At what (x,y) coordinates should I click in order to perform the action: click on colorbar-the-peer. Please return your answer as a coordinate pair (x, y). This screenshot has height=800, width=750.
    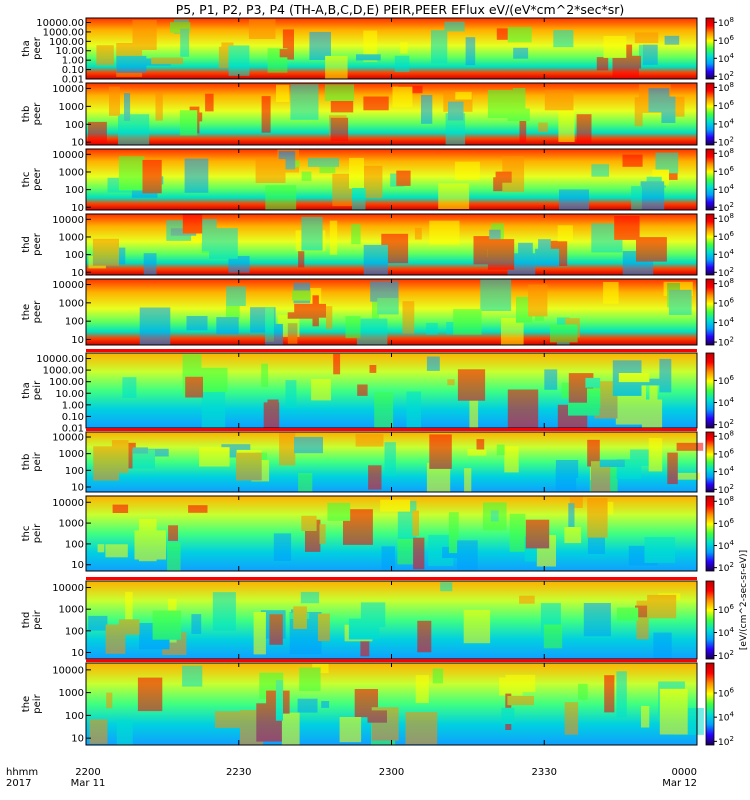
    Looking at the image, I should click on (710, 312).